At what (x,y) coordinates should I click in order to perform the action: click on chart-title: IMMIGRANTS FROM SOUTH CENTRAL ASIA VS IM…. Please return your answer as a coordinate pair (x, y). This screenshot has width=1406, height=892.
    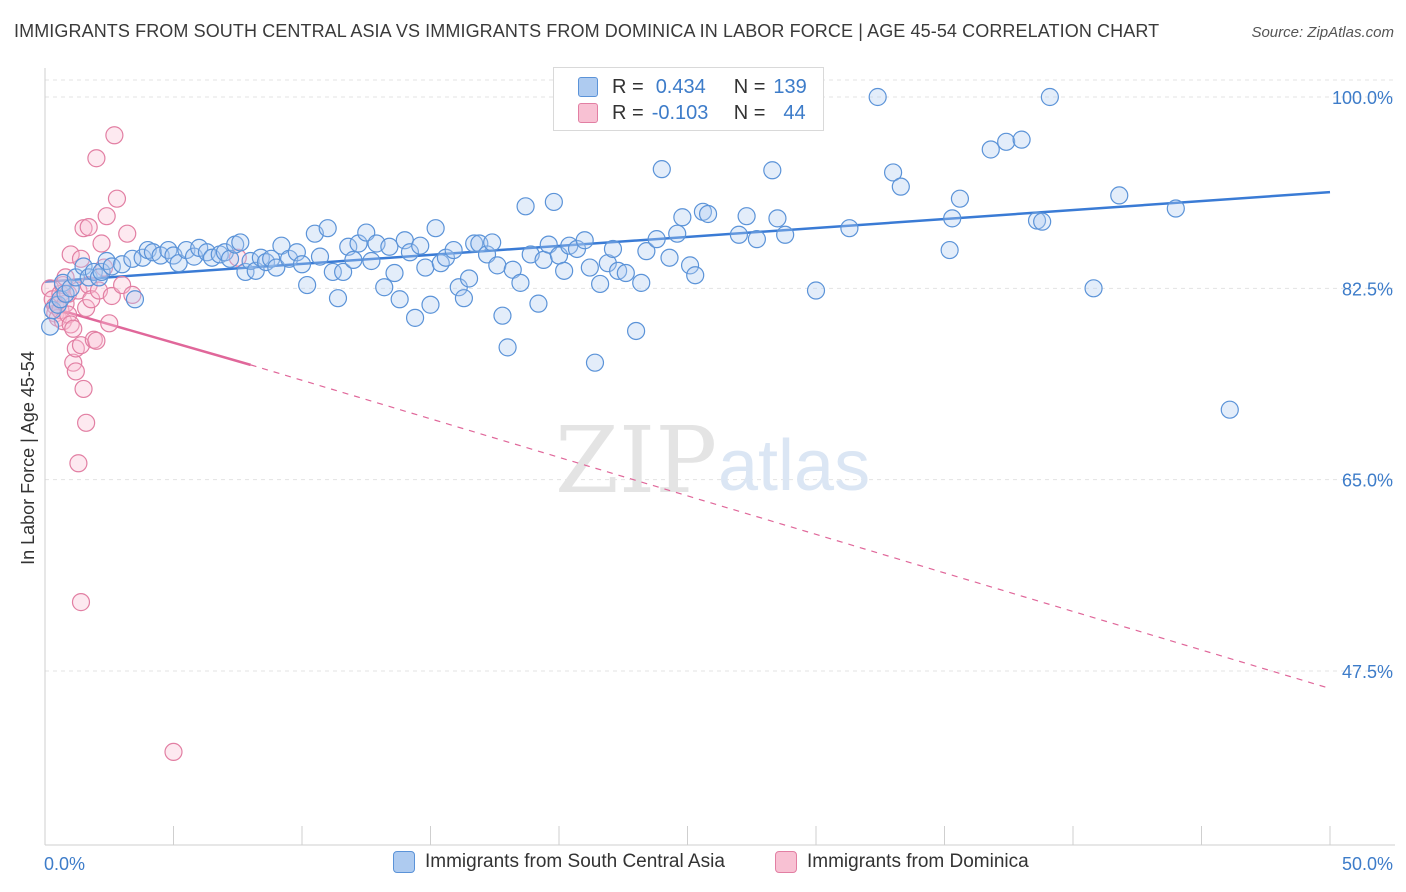
    Looking at the image, I should click on (587, 31).